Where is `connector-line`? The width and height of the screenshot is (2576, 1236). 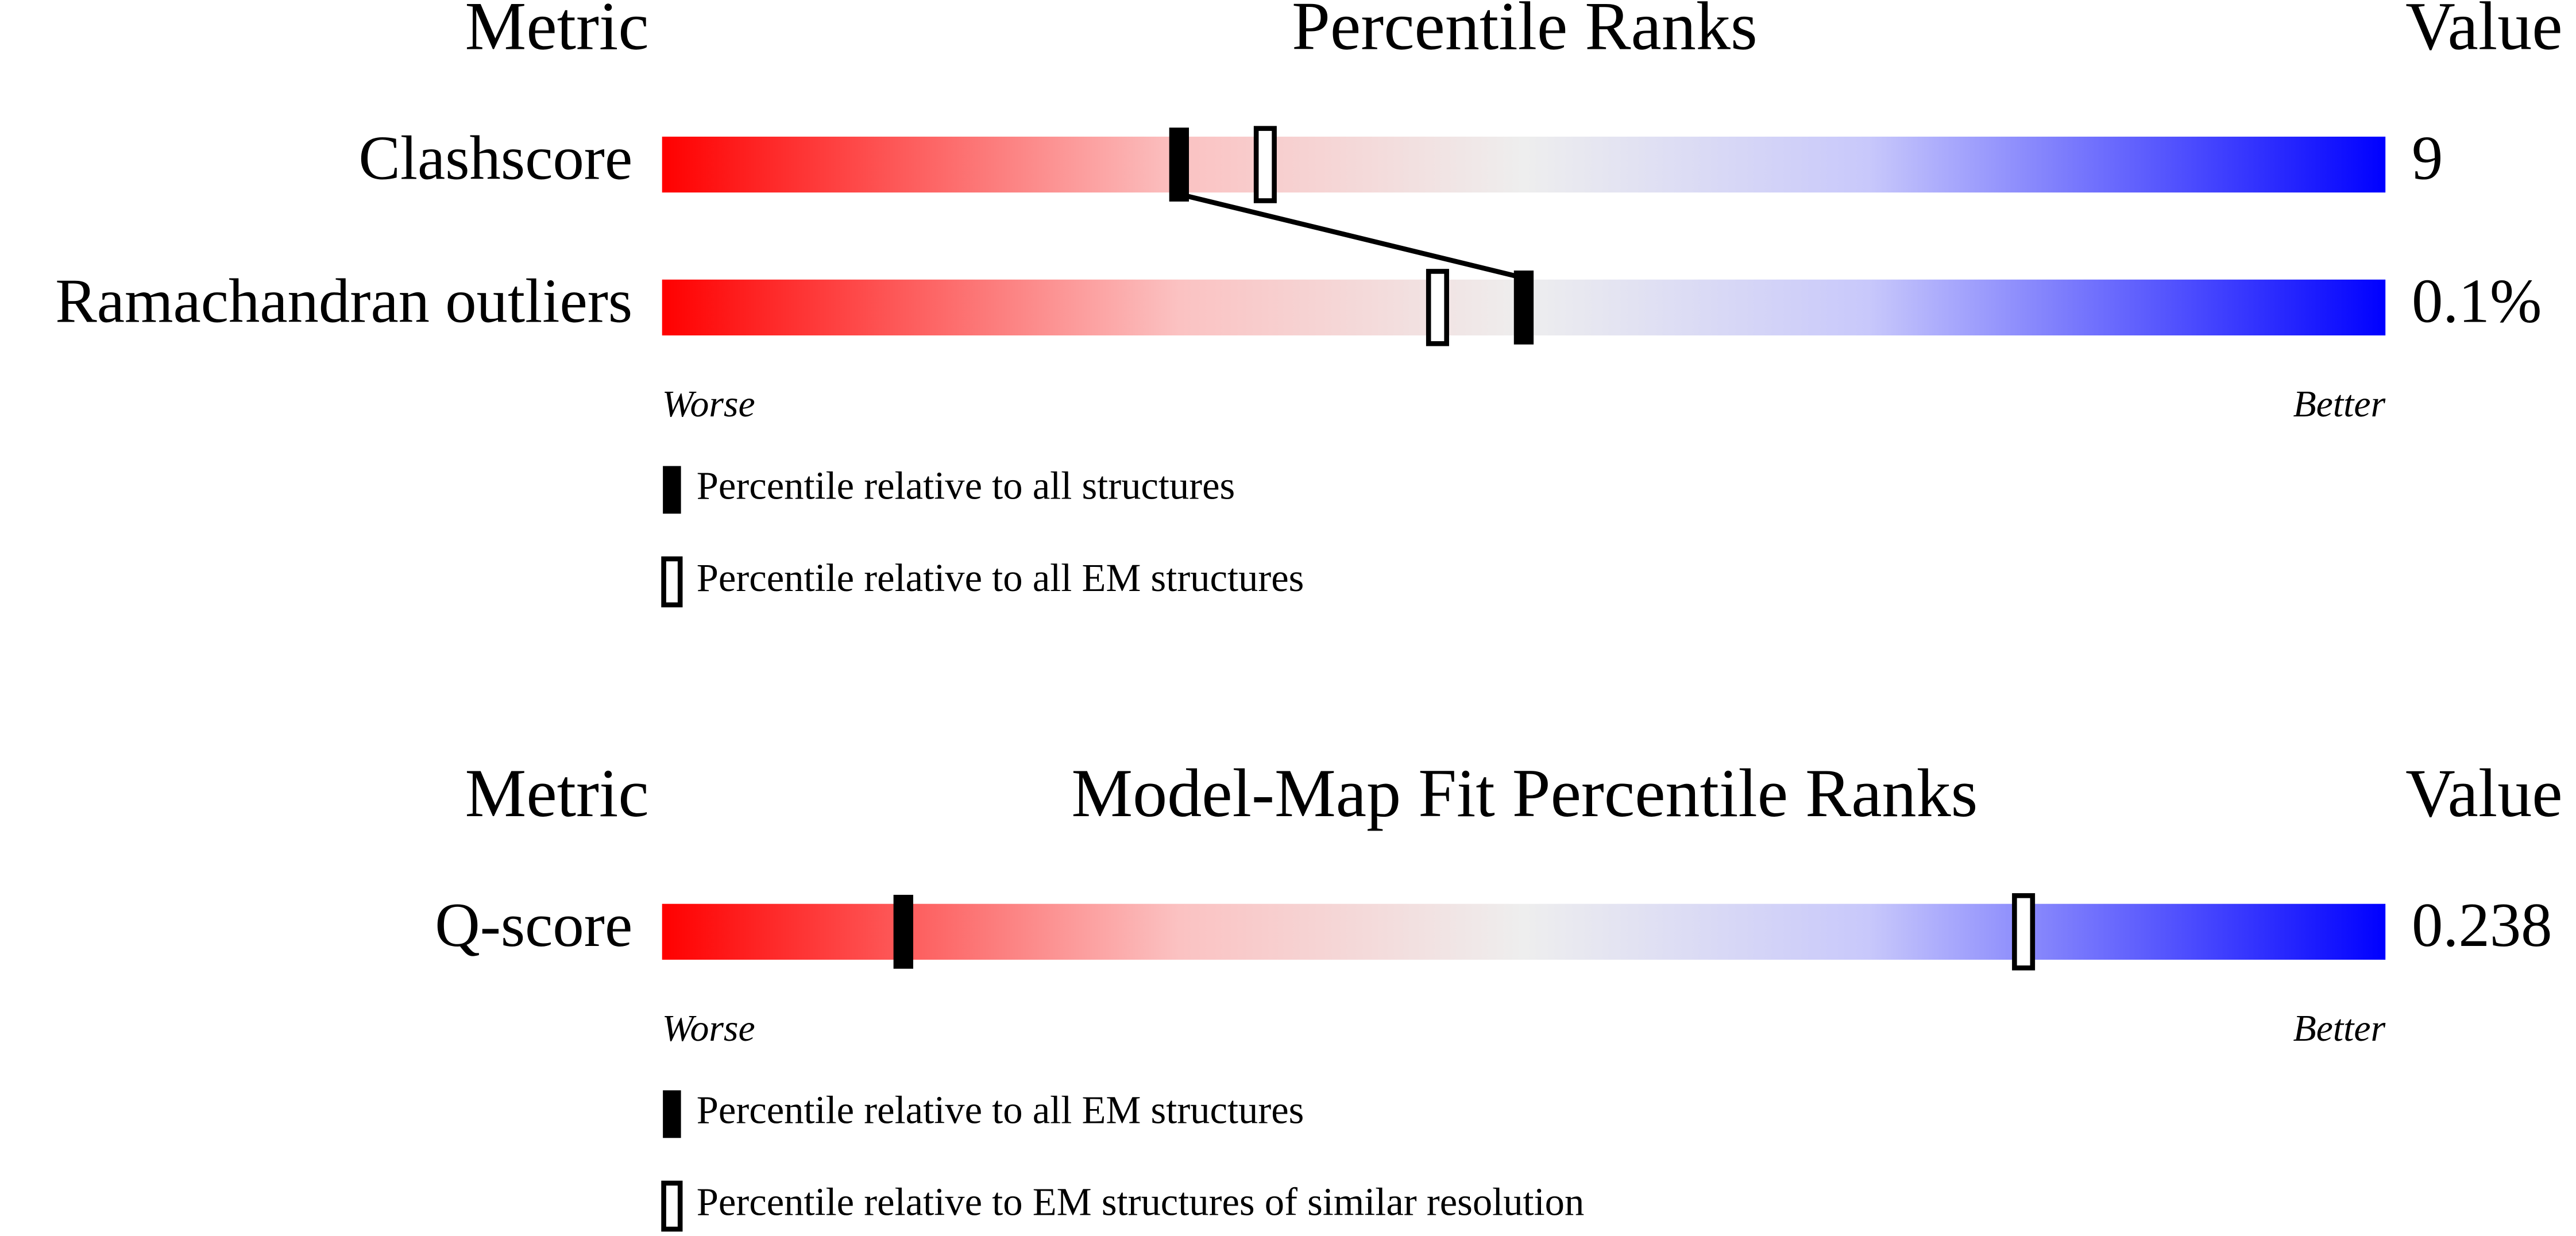
connector-line is located at coordinates (1351, 236).